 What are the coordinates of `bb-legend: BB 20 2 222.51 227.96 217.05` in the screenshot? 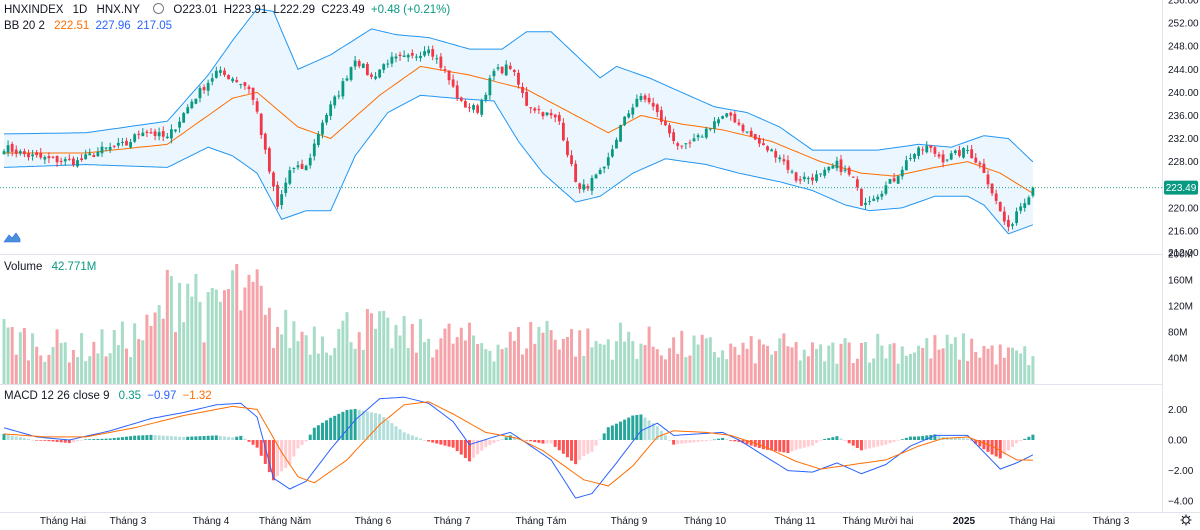 It's located at (91, 26).